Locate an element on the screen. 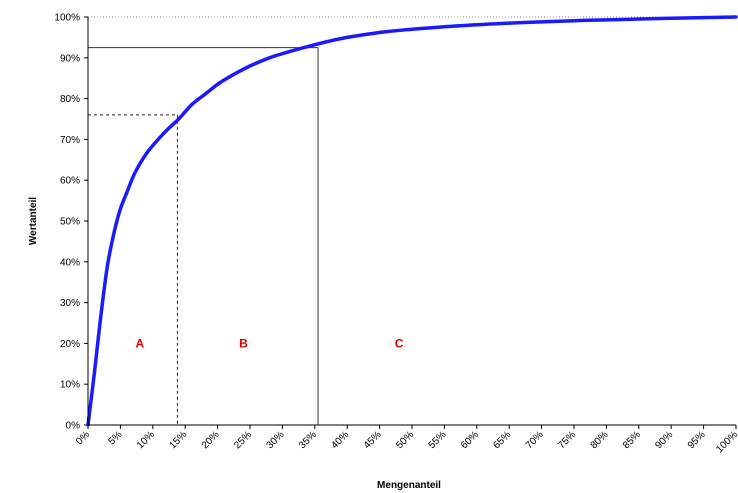 This screenshot has width=738, height=493. x-tick-label: 55% is located at coordinates (438, 440).